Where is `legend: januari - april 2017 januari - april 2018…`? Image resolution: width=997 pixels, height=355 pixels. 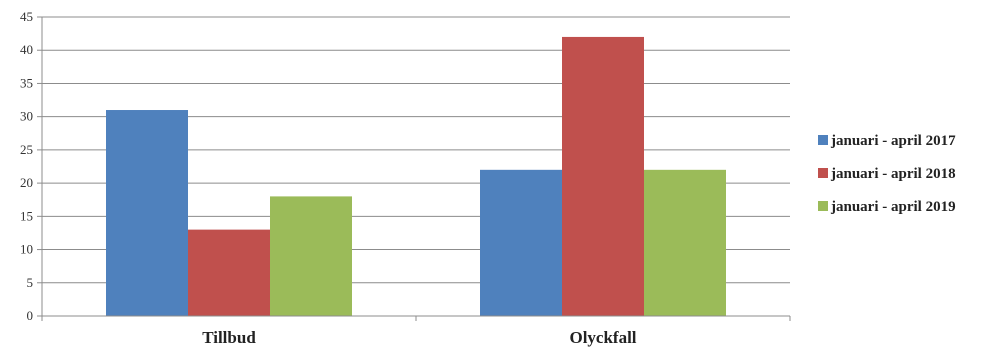
legend: januari - april 2017 januari - april 2018… is located at coordinates (887, 174).